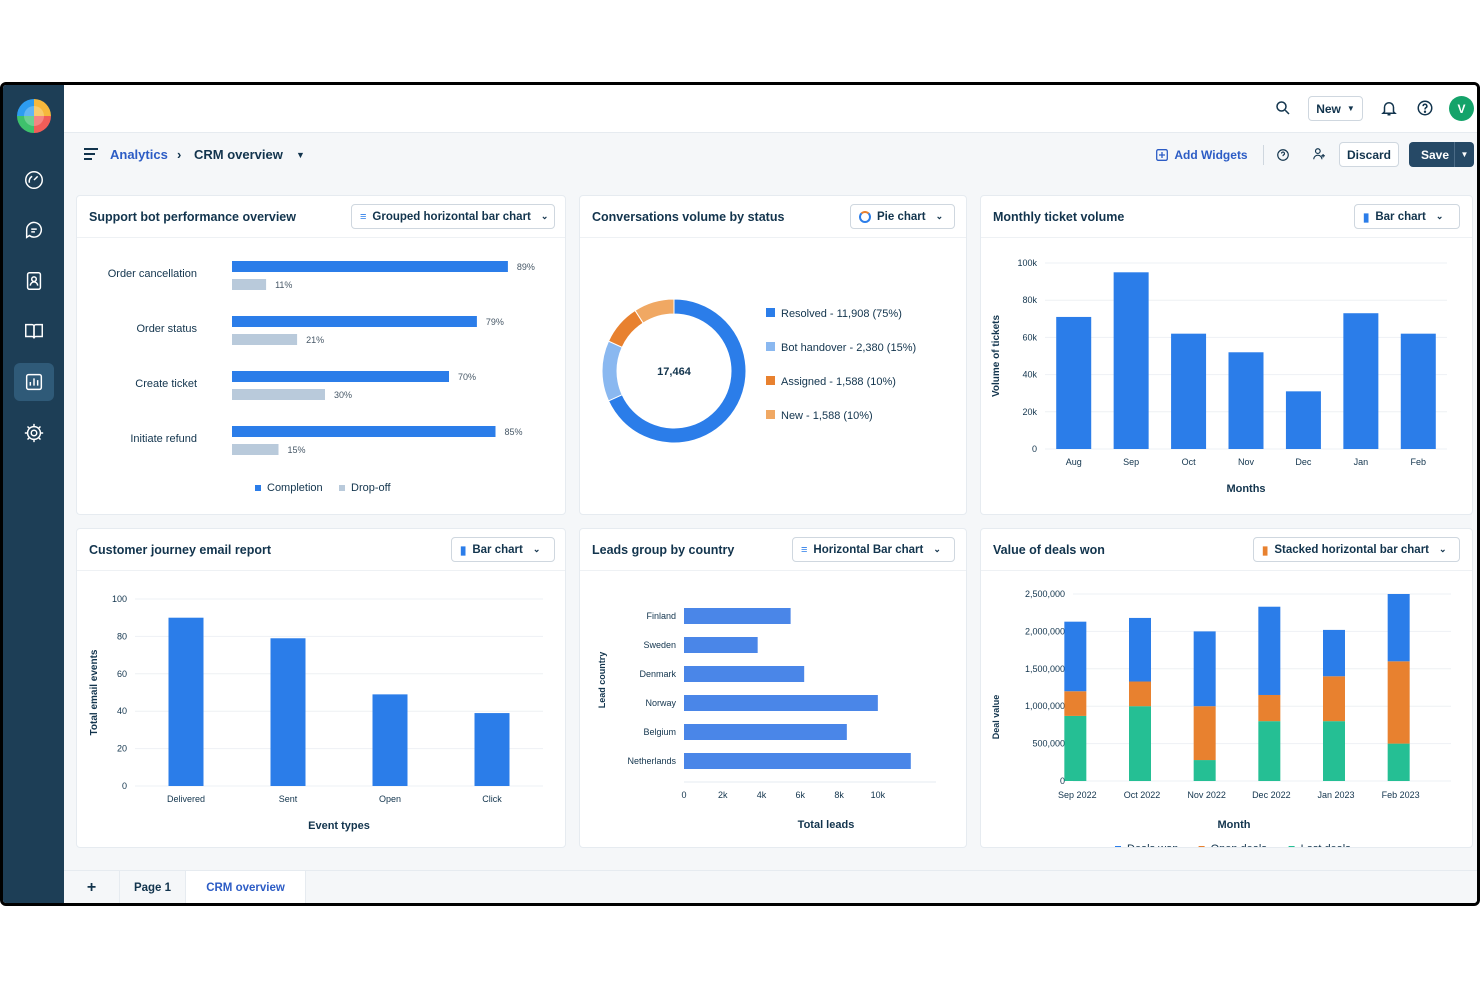 The height and width of the screenshot is (987, 1480). Describe the element at coordinates (1369, 154) in the screenshot. I see `discard-button: Discard` at that location.